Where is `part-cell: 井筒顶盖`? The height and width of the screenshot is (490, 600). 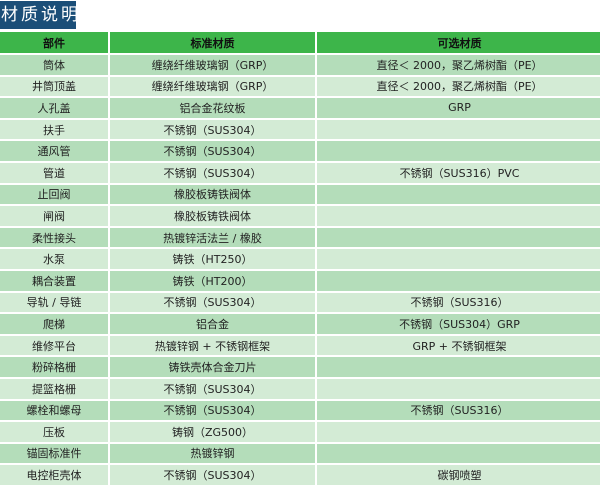 part-cell: 井筒顶盖 is located at coordinates (54, 86).